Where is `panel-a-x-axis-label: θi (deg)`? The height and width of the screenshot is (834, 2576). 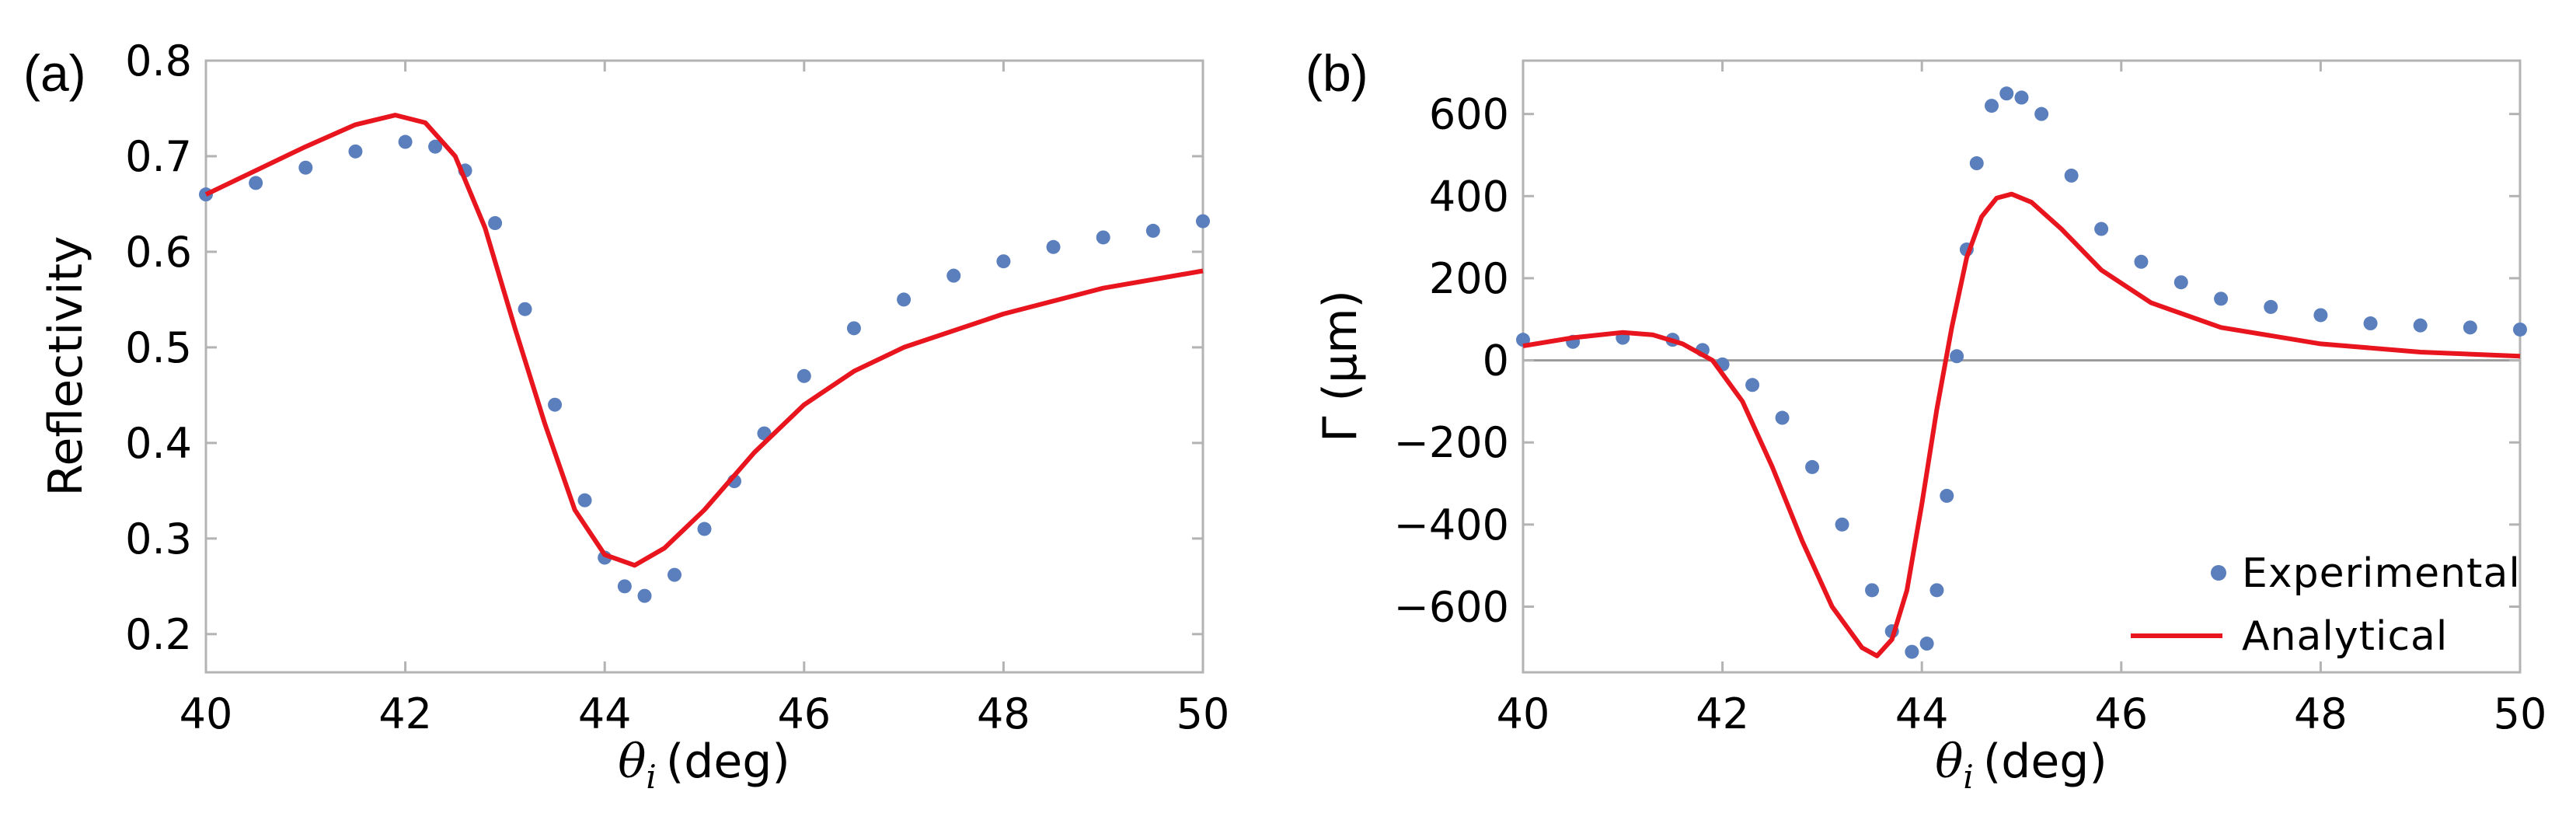 panel-a-x-axis-label: θi (deg) is located at coordinates (704, 766).